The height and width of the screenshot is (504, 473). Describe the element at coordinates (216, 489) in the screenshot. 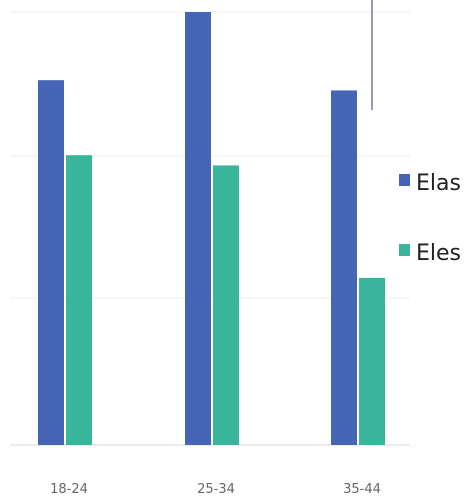

I see `x-tick-label: 25-34` at that location.